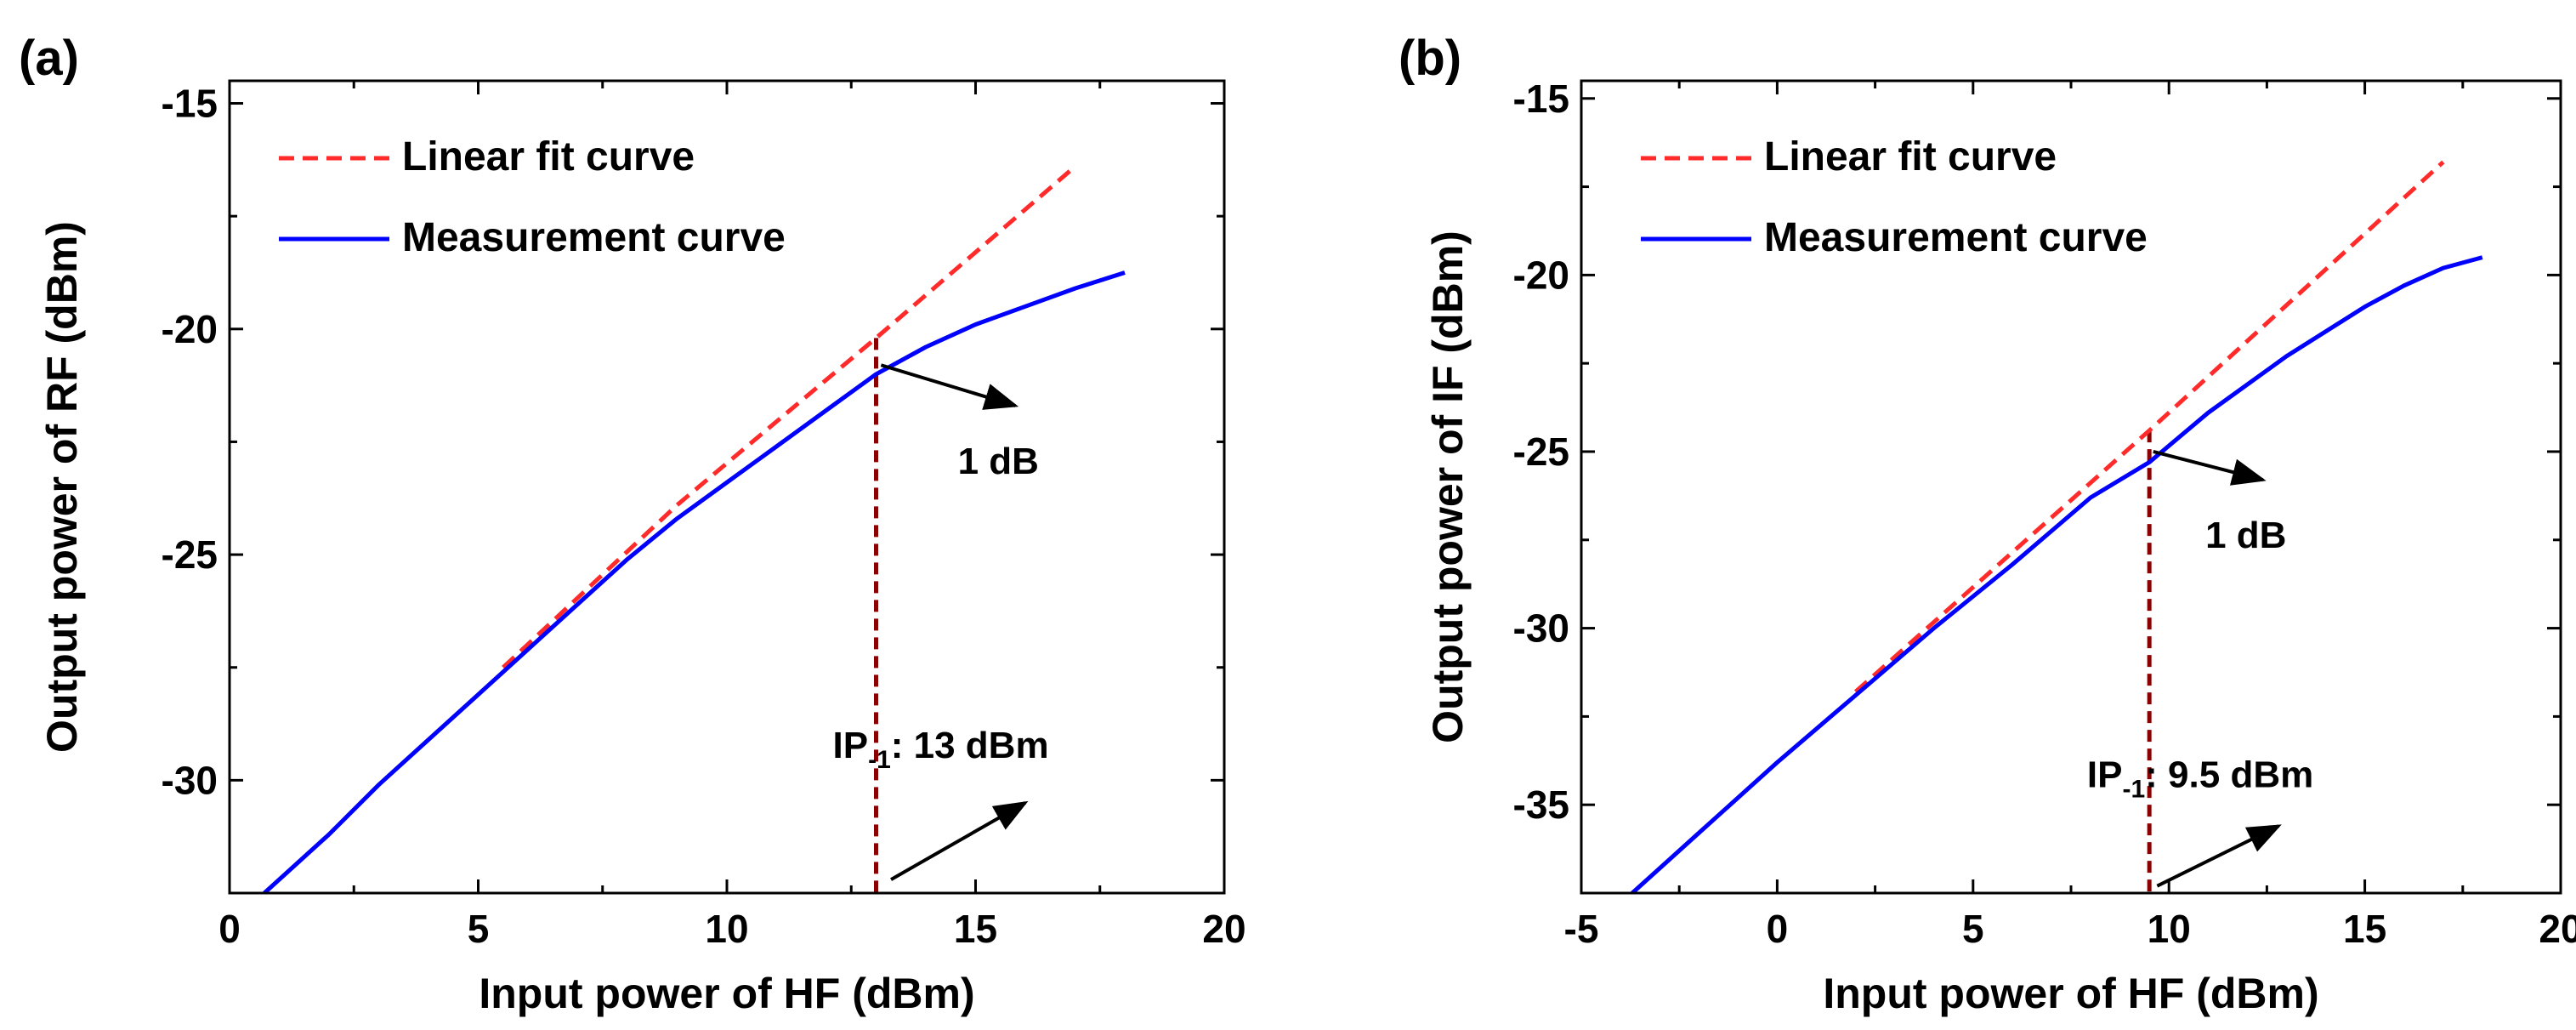  What do you see at coordinates (1541, 804) in the screenshot?
I see `y-tick-label: -35` at bounding box center [1541, 804].